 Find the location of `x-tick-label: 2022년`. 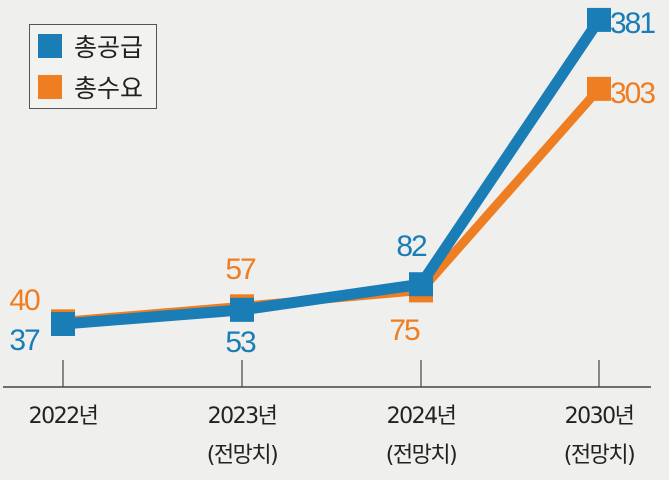

x-tick-label: 2022년 is located at coordinates (63, 416).